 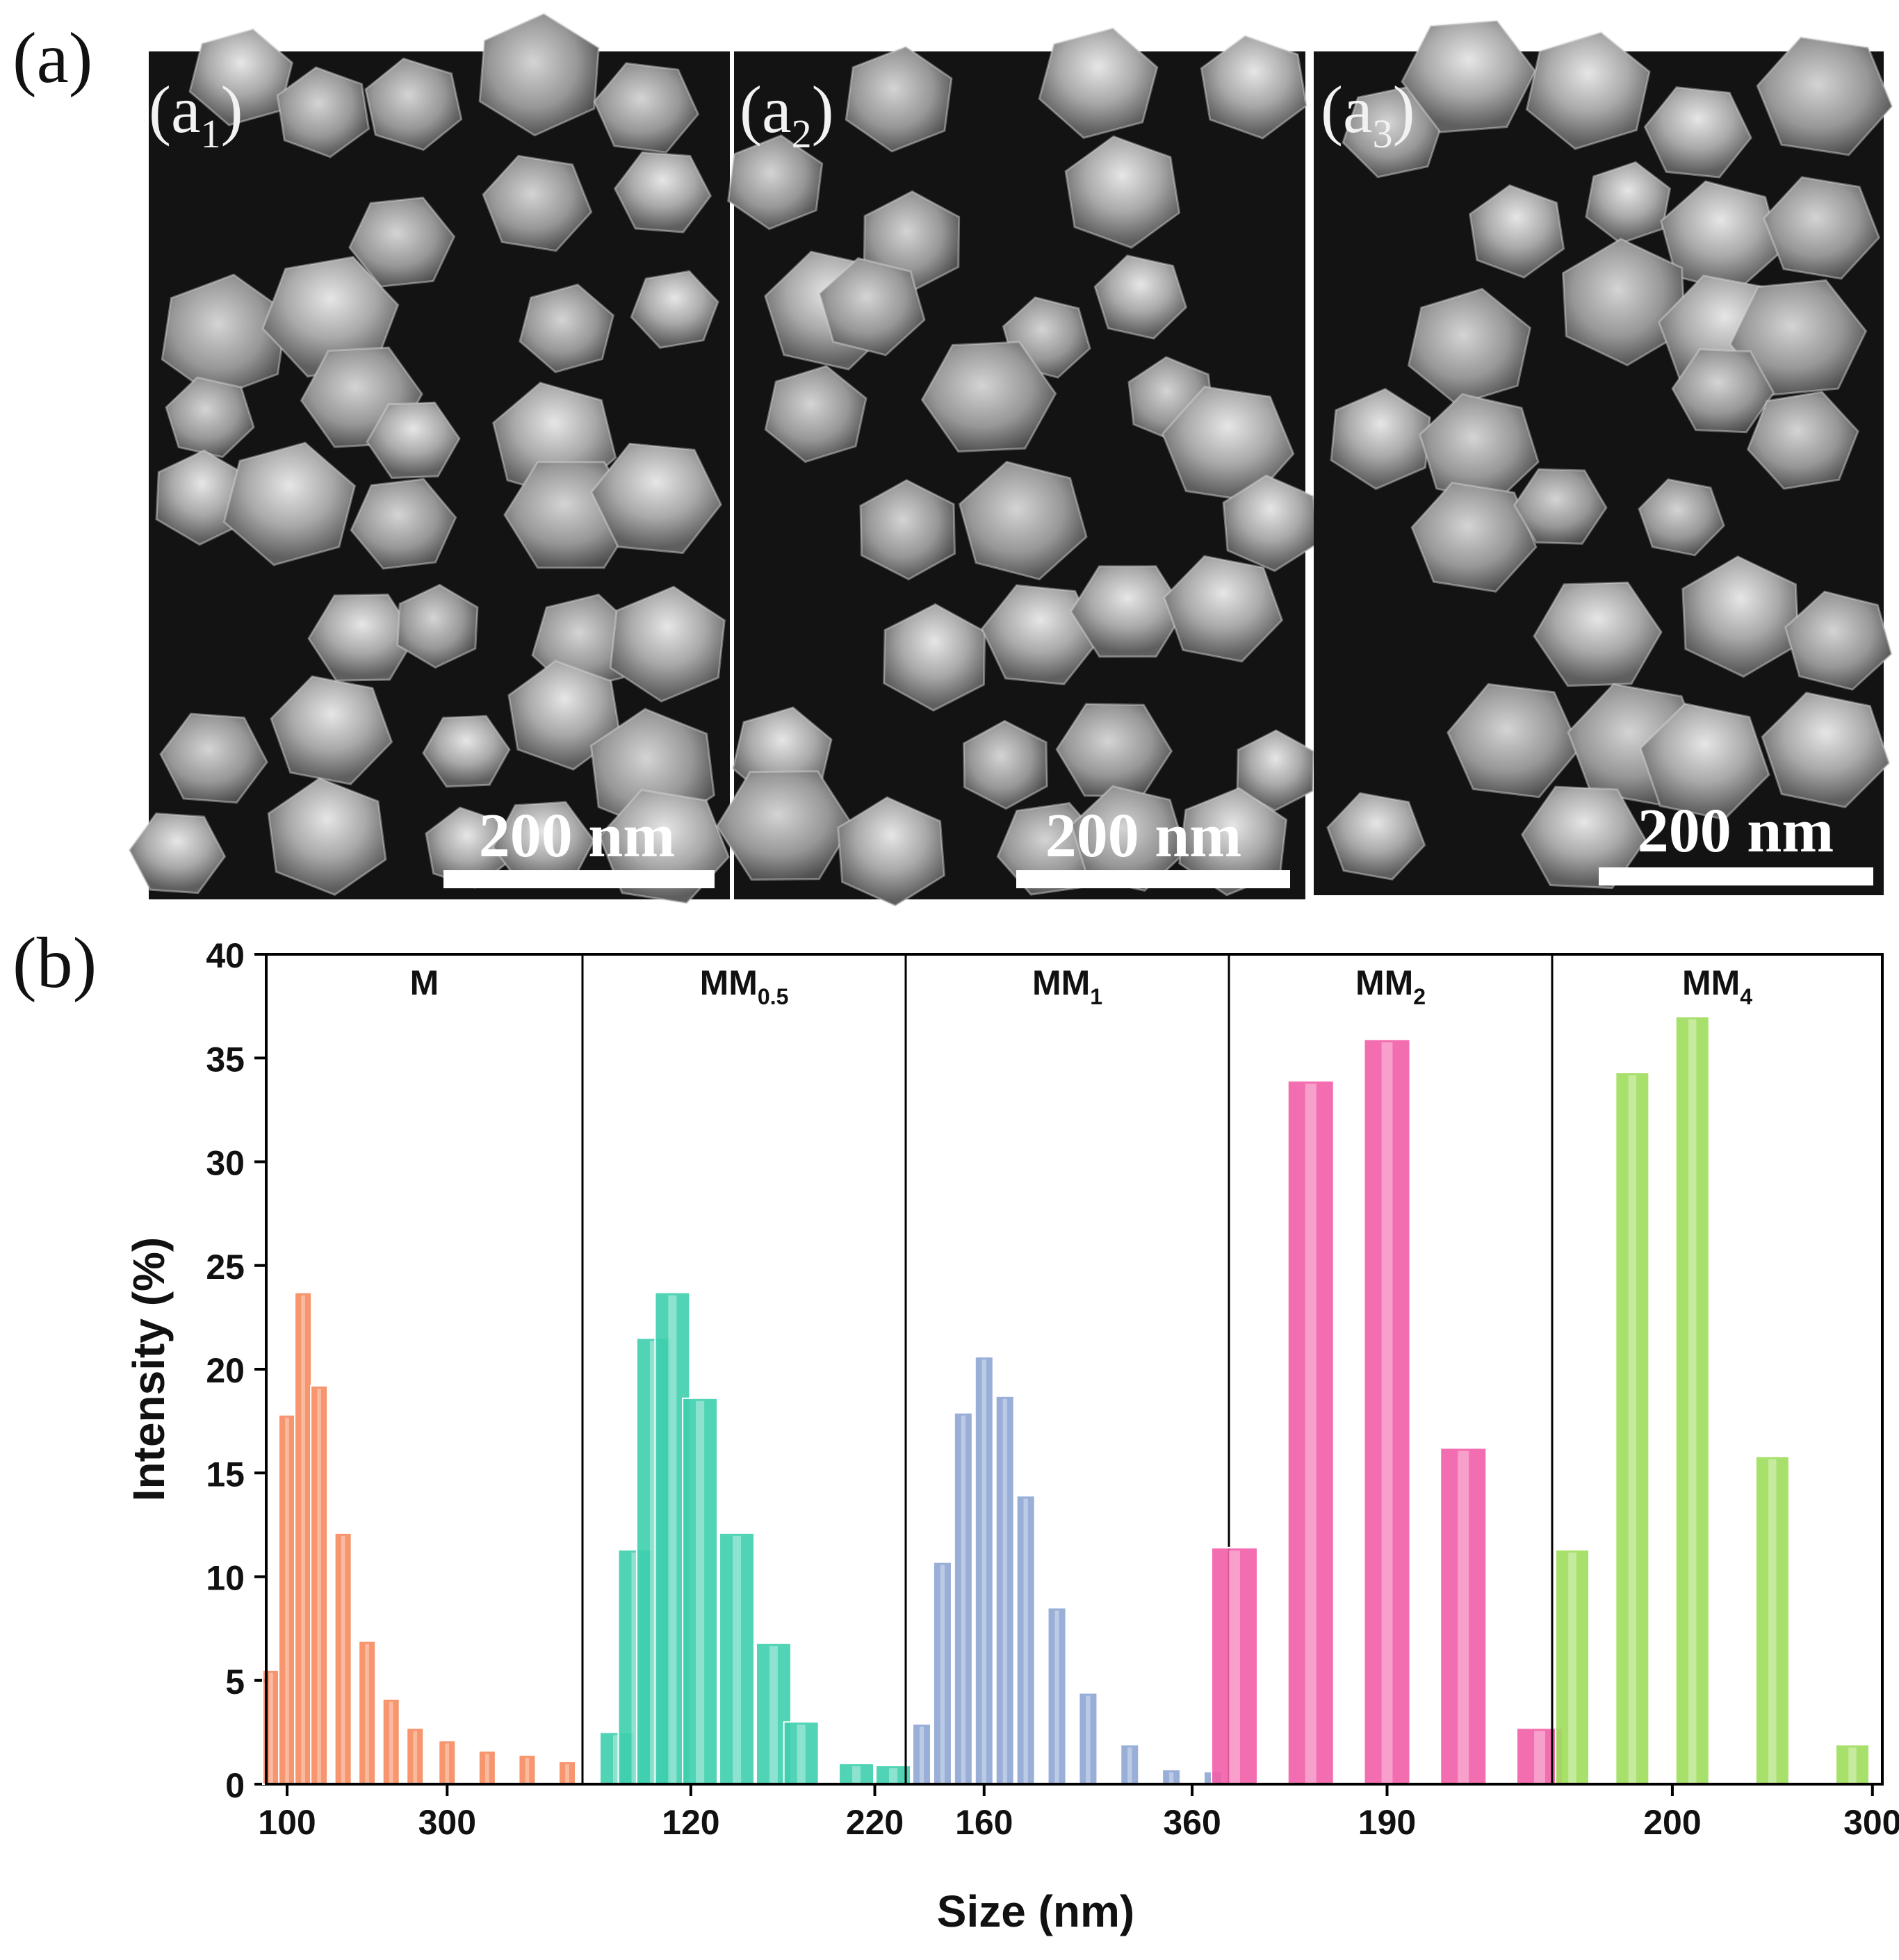 I want to click on sem-image-2: (a2) 200 nm, so click(x=1017, y=467).